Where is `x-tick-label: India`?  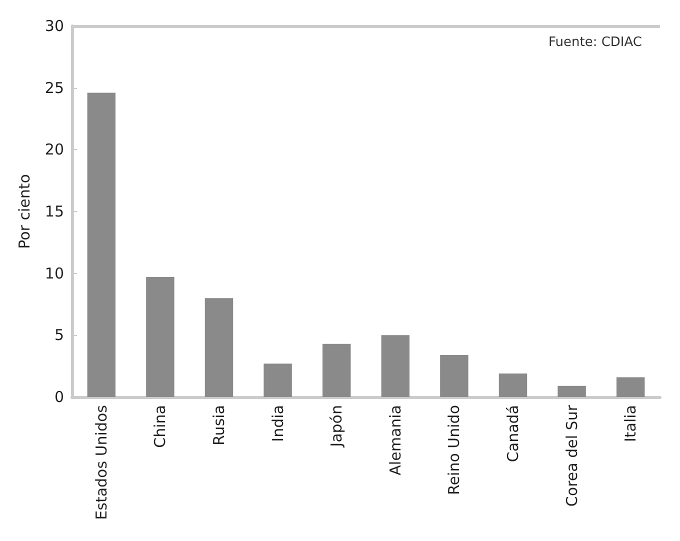 x-tick-label: India is located at coordinates (277, 423).